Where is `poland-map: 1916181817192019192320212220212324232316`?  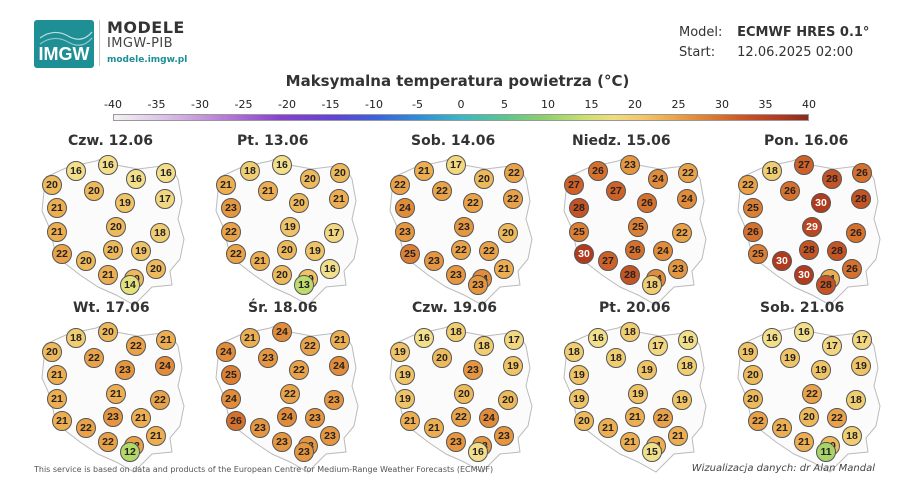
poland-map: 1916181817192019192320212220212324232316 is located at coordinates (461, 397).